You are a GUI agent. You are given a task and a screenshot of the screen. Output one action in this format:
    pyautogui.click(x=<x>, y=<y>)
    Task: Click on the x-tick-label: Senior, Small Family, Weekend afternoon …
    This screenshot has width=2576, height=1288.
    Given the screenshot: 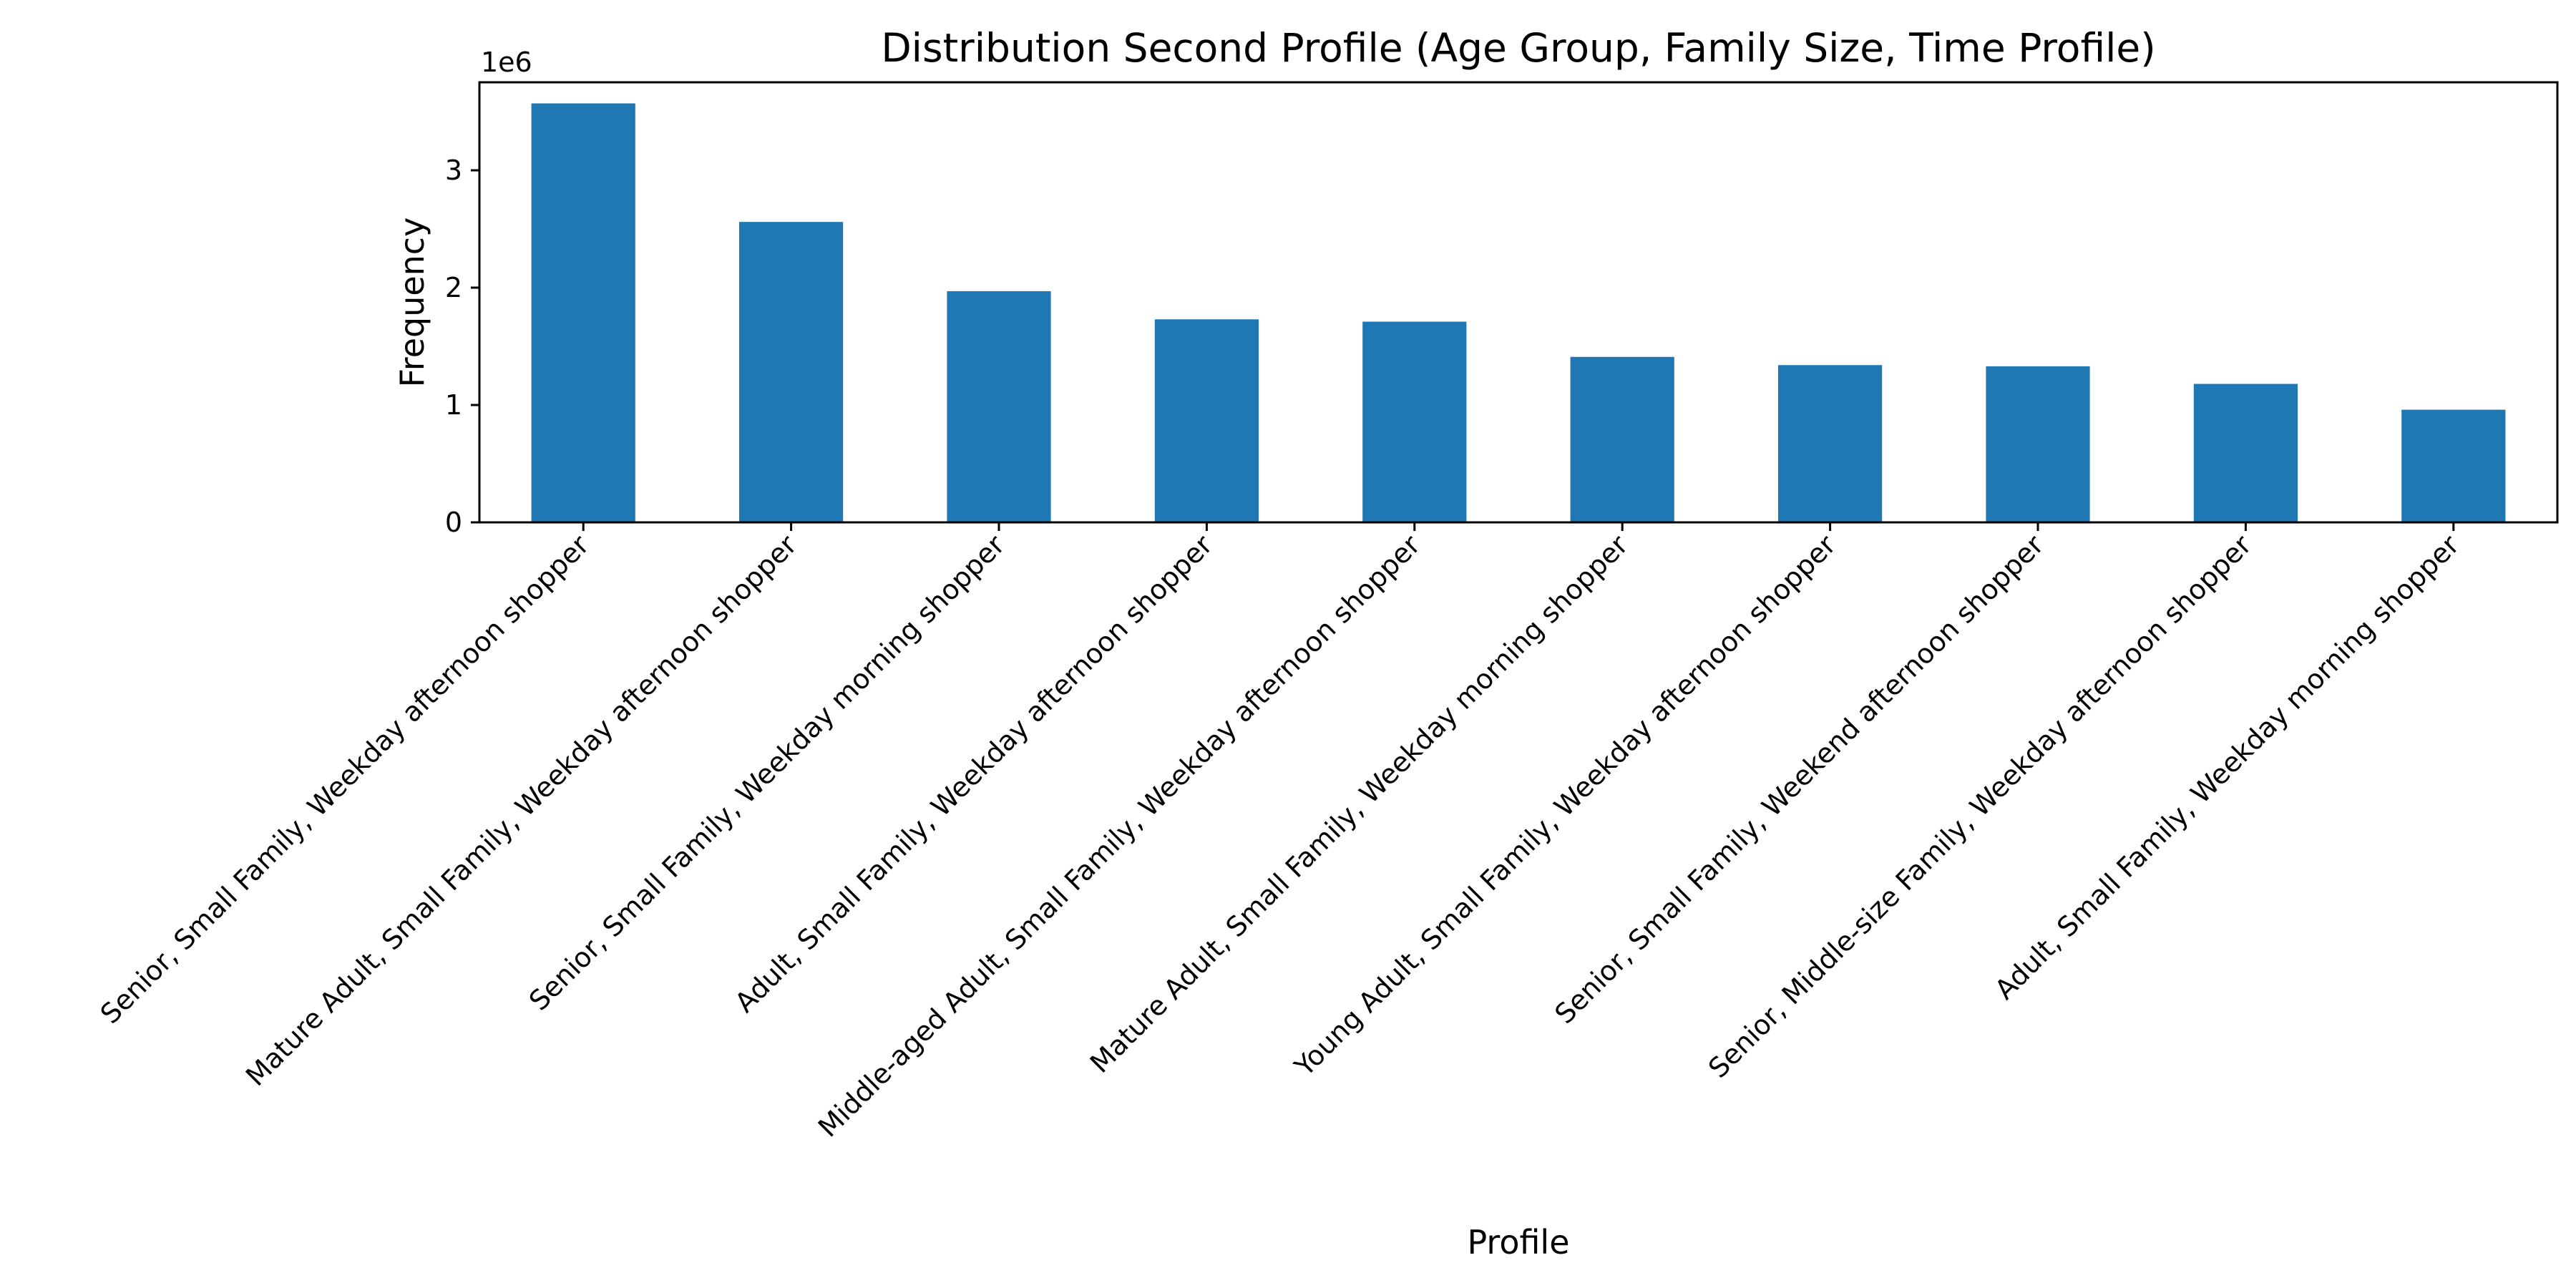 What is the action you would take?
    pyautogui.click(x=1798, y=779)
    